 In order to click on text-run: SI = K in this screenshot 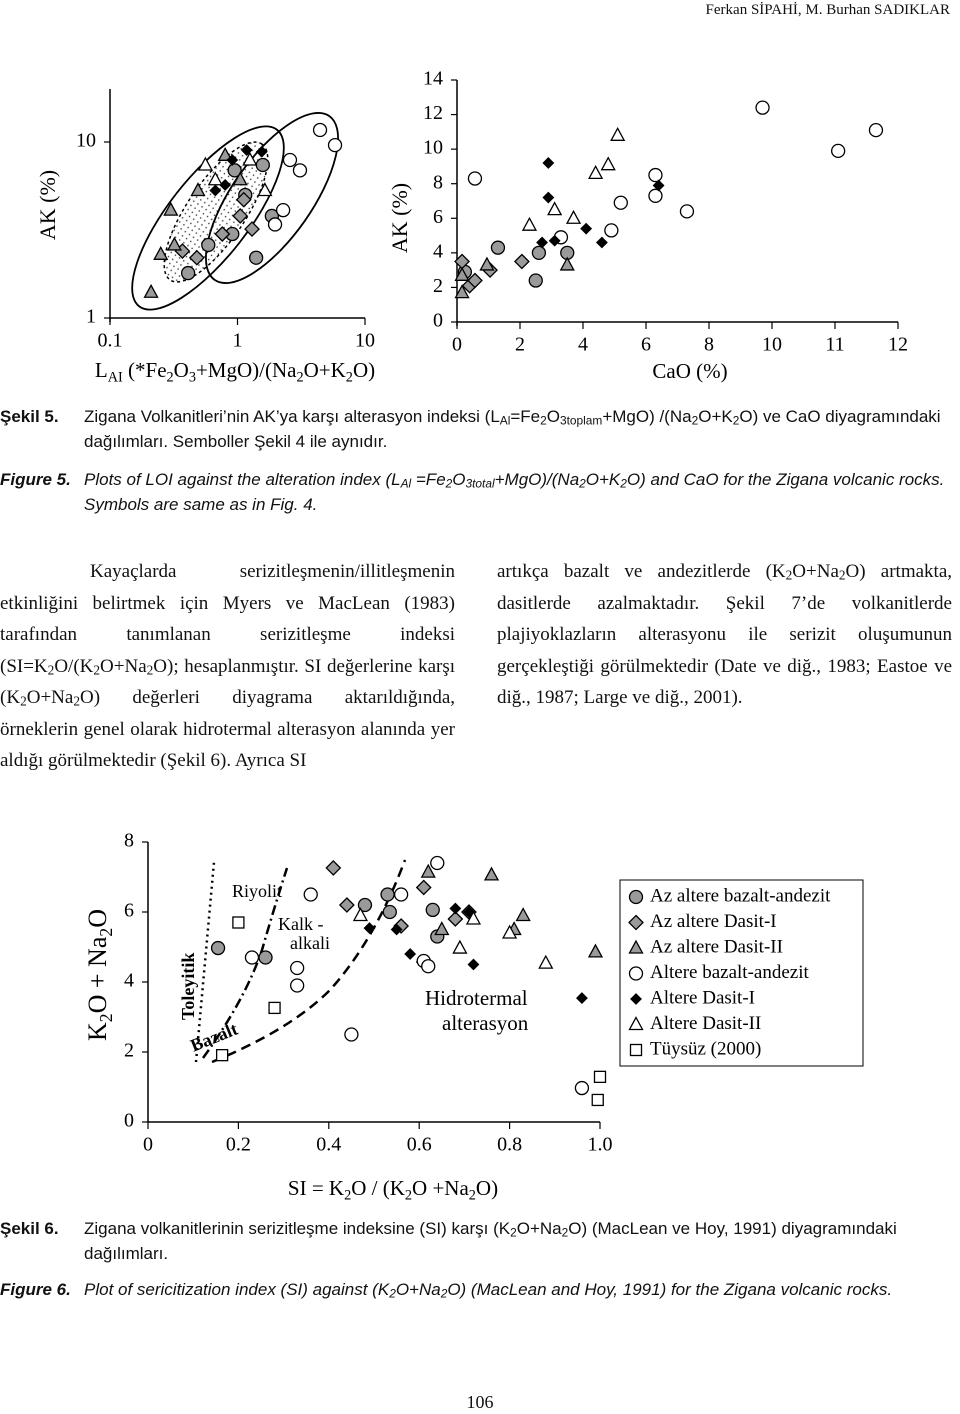, I will do `click(316, 1188)`.